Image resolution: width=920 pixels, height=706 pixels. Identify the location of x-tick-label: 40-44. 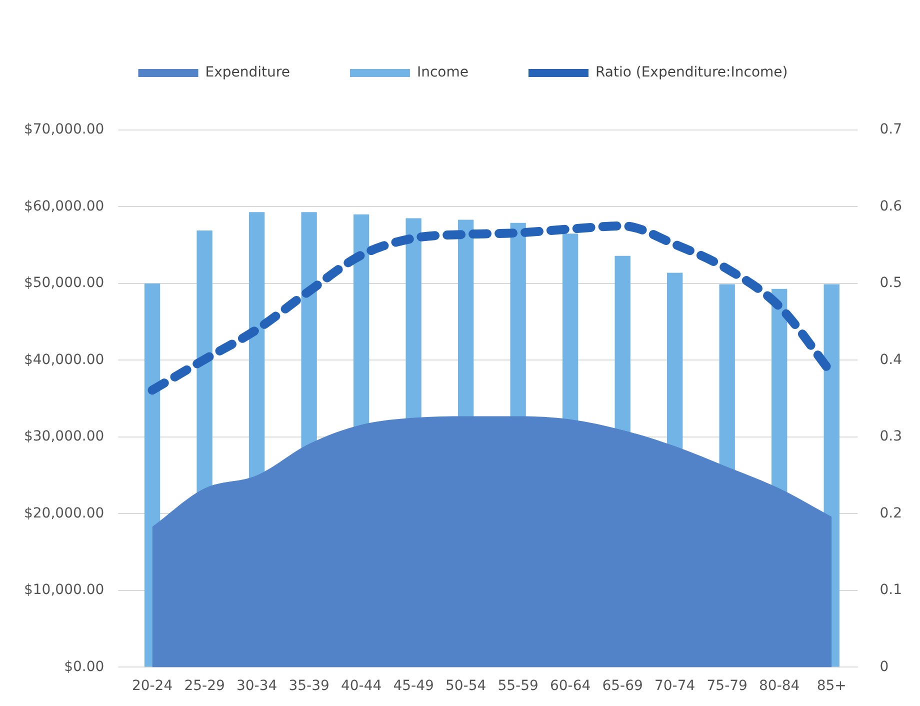
(361, 686).